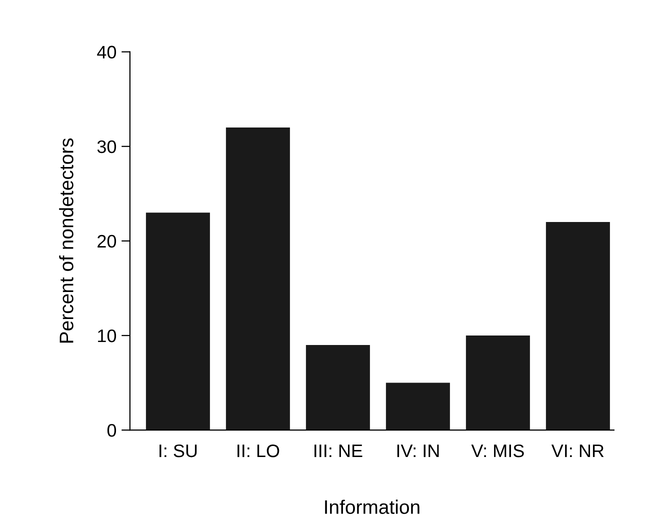 The width and height of the screenshot is (663, 529). What do you see at coordinates (372, 507) in the screenshot?
I see `x-axis-title: Information` at bounding box center [372, 507].